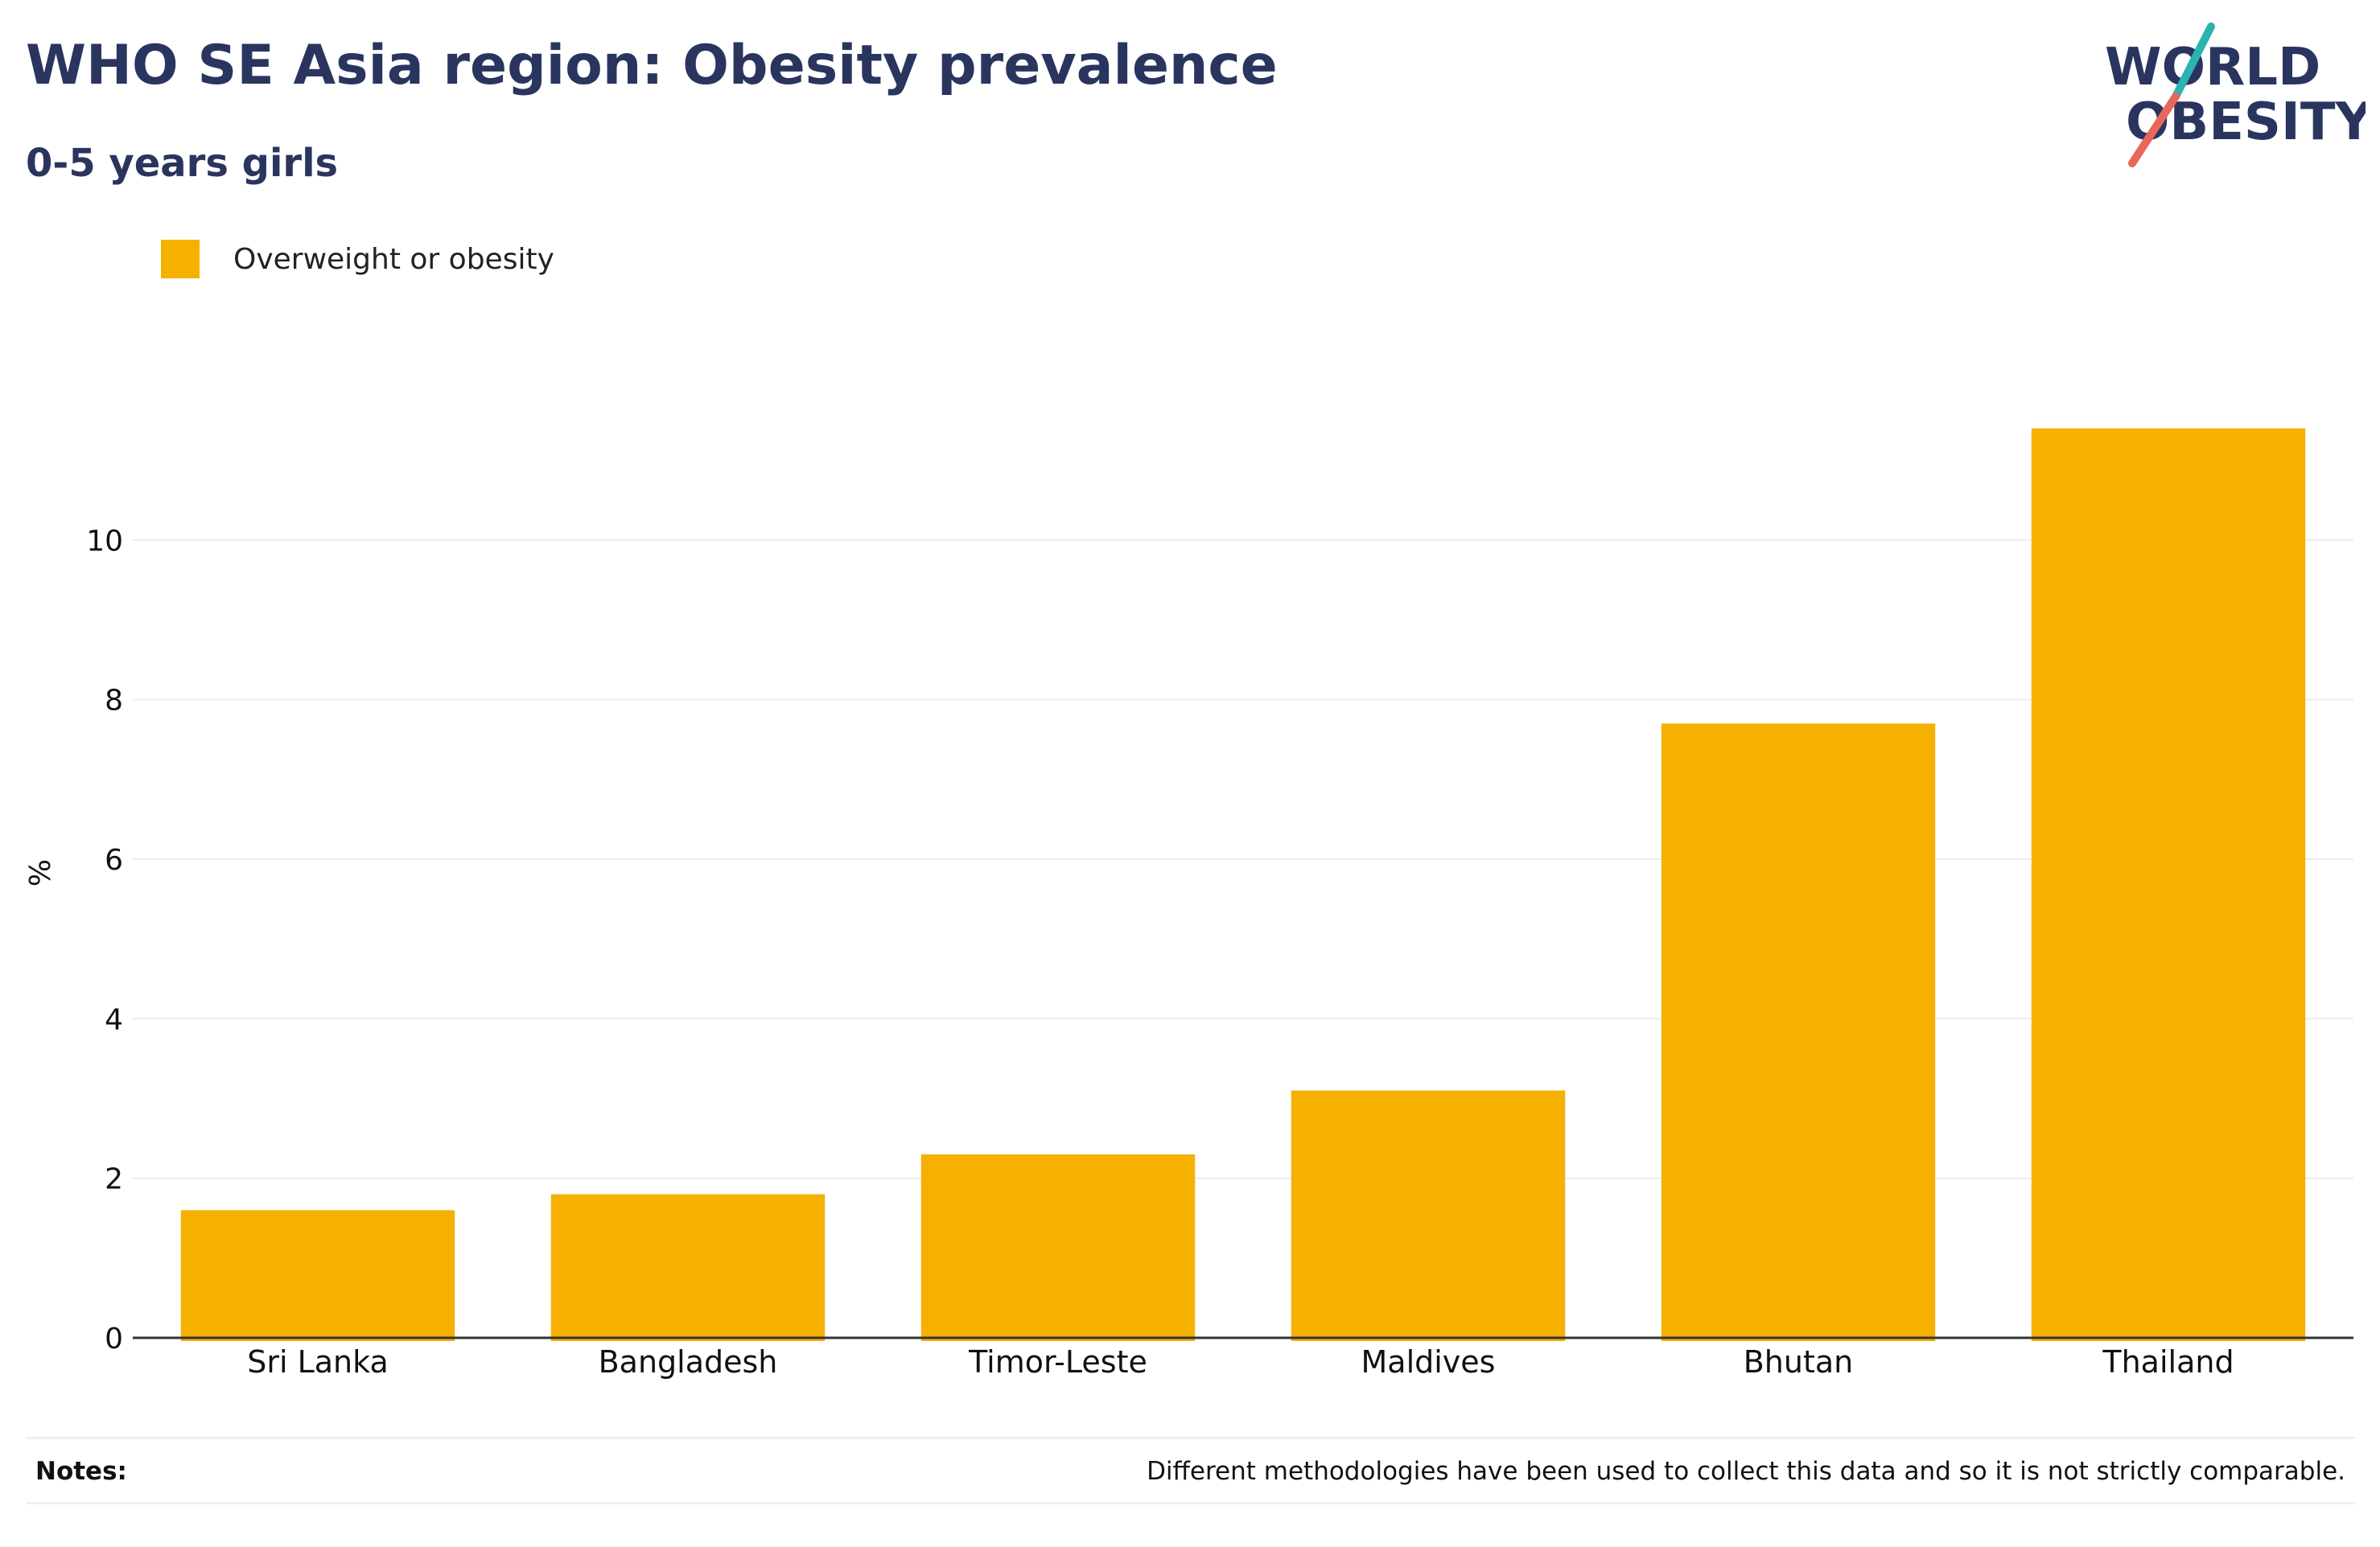  I want to click on logo-text-world: WORLD, so click(2212, 67).